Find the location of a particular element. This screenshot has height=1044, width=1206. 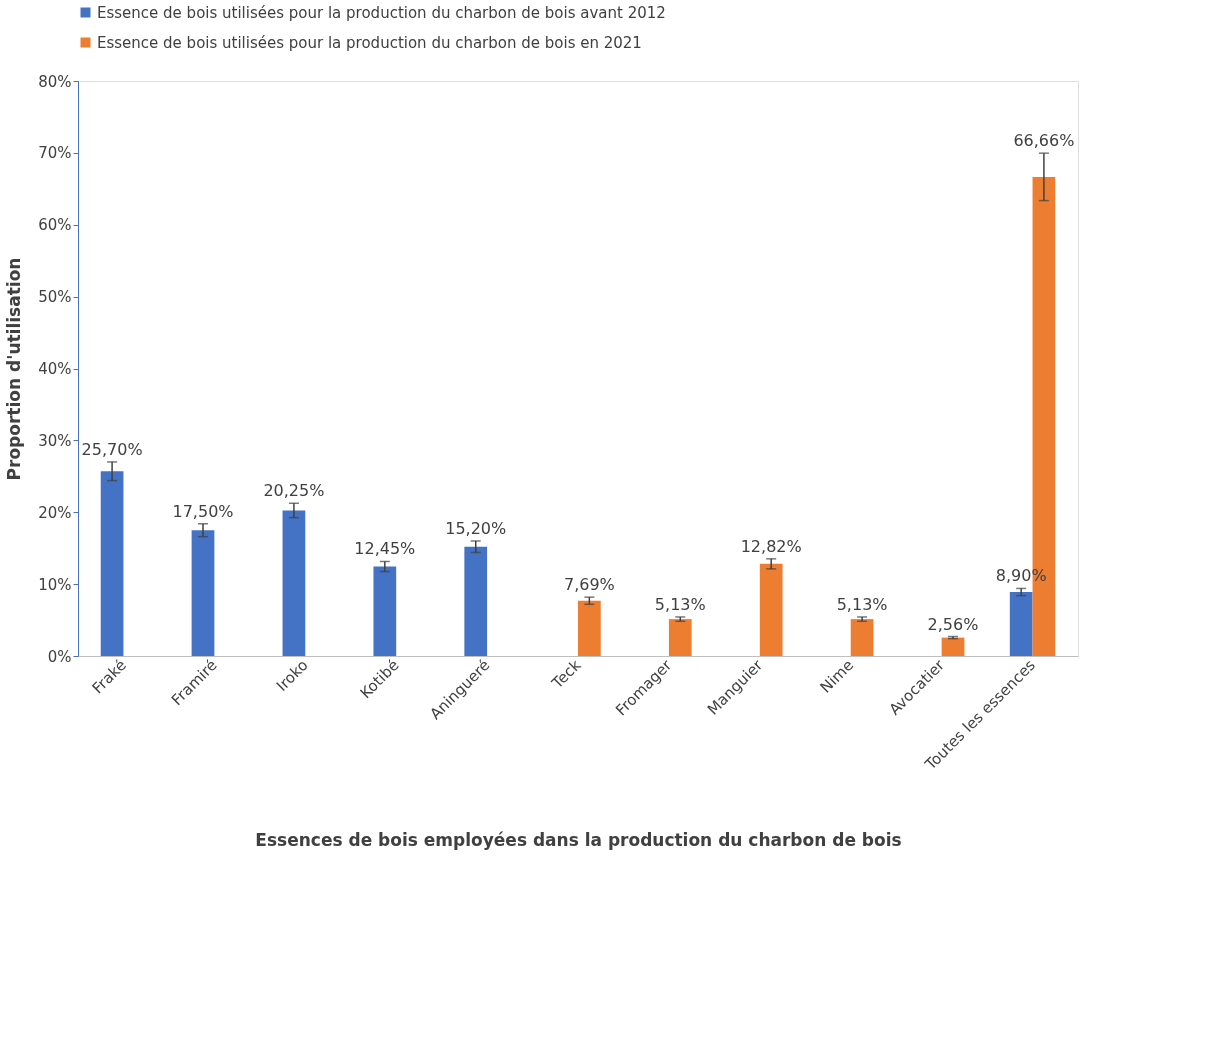

y-tick-label: 30% is located at coordinates (55, 440).